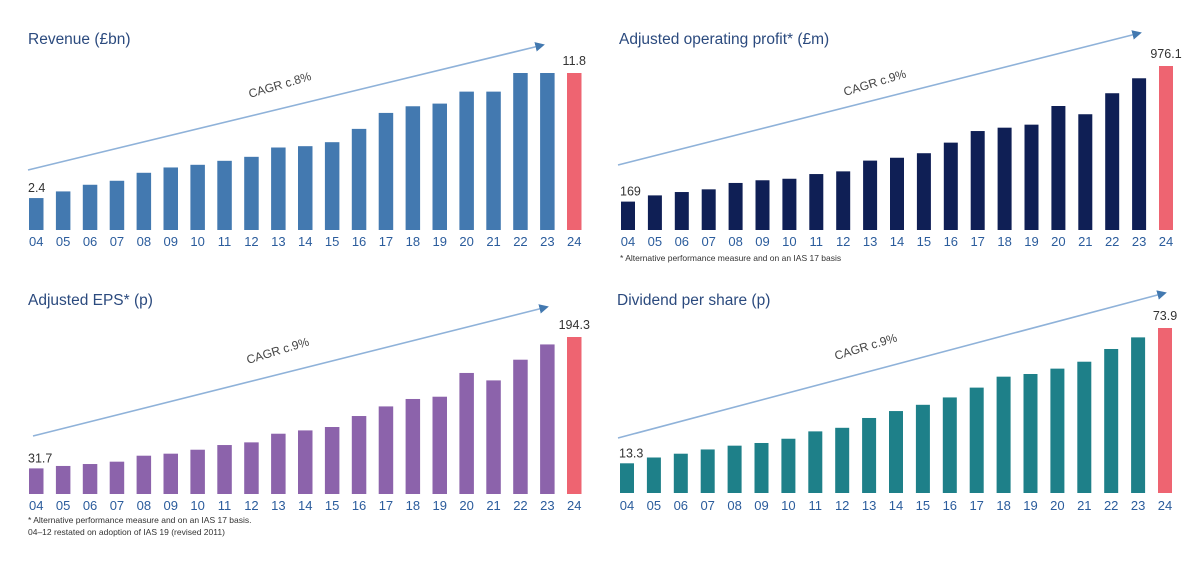 The image size is (1200, 563). What do you see at coordinates (574, 61) in the screenshot?
I see `data-label-last: 11.8` at bounding box center [574, 61].